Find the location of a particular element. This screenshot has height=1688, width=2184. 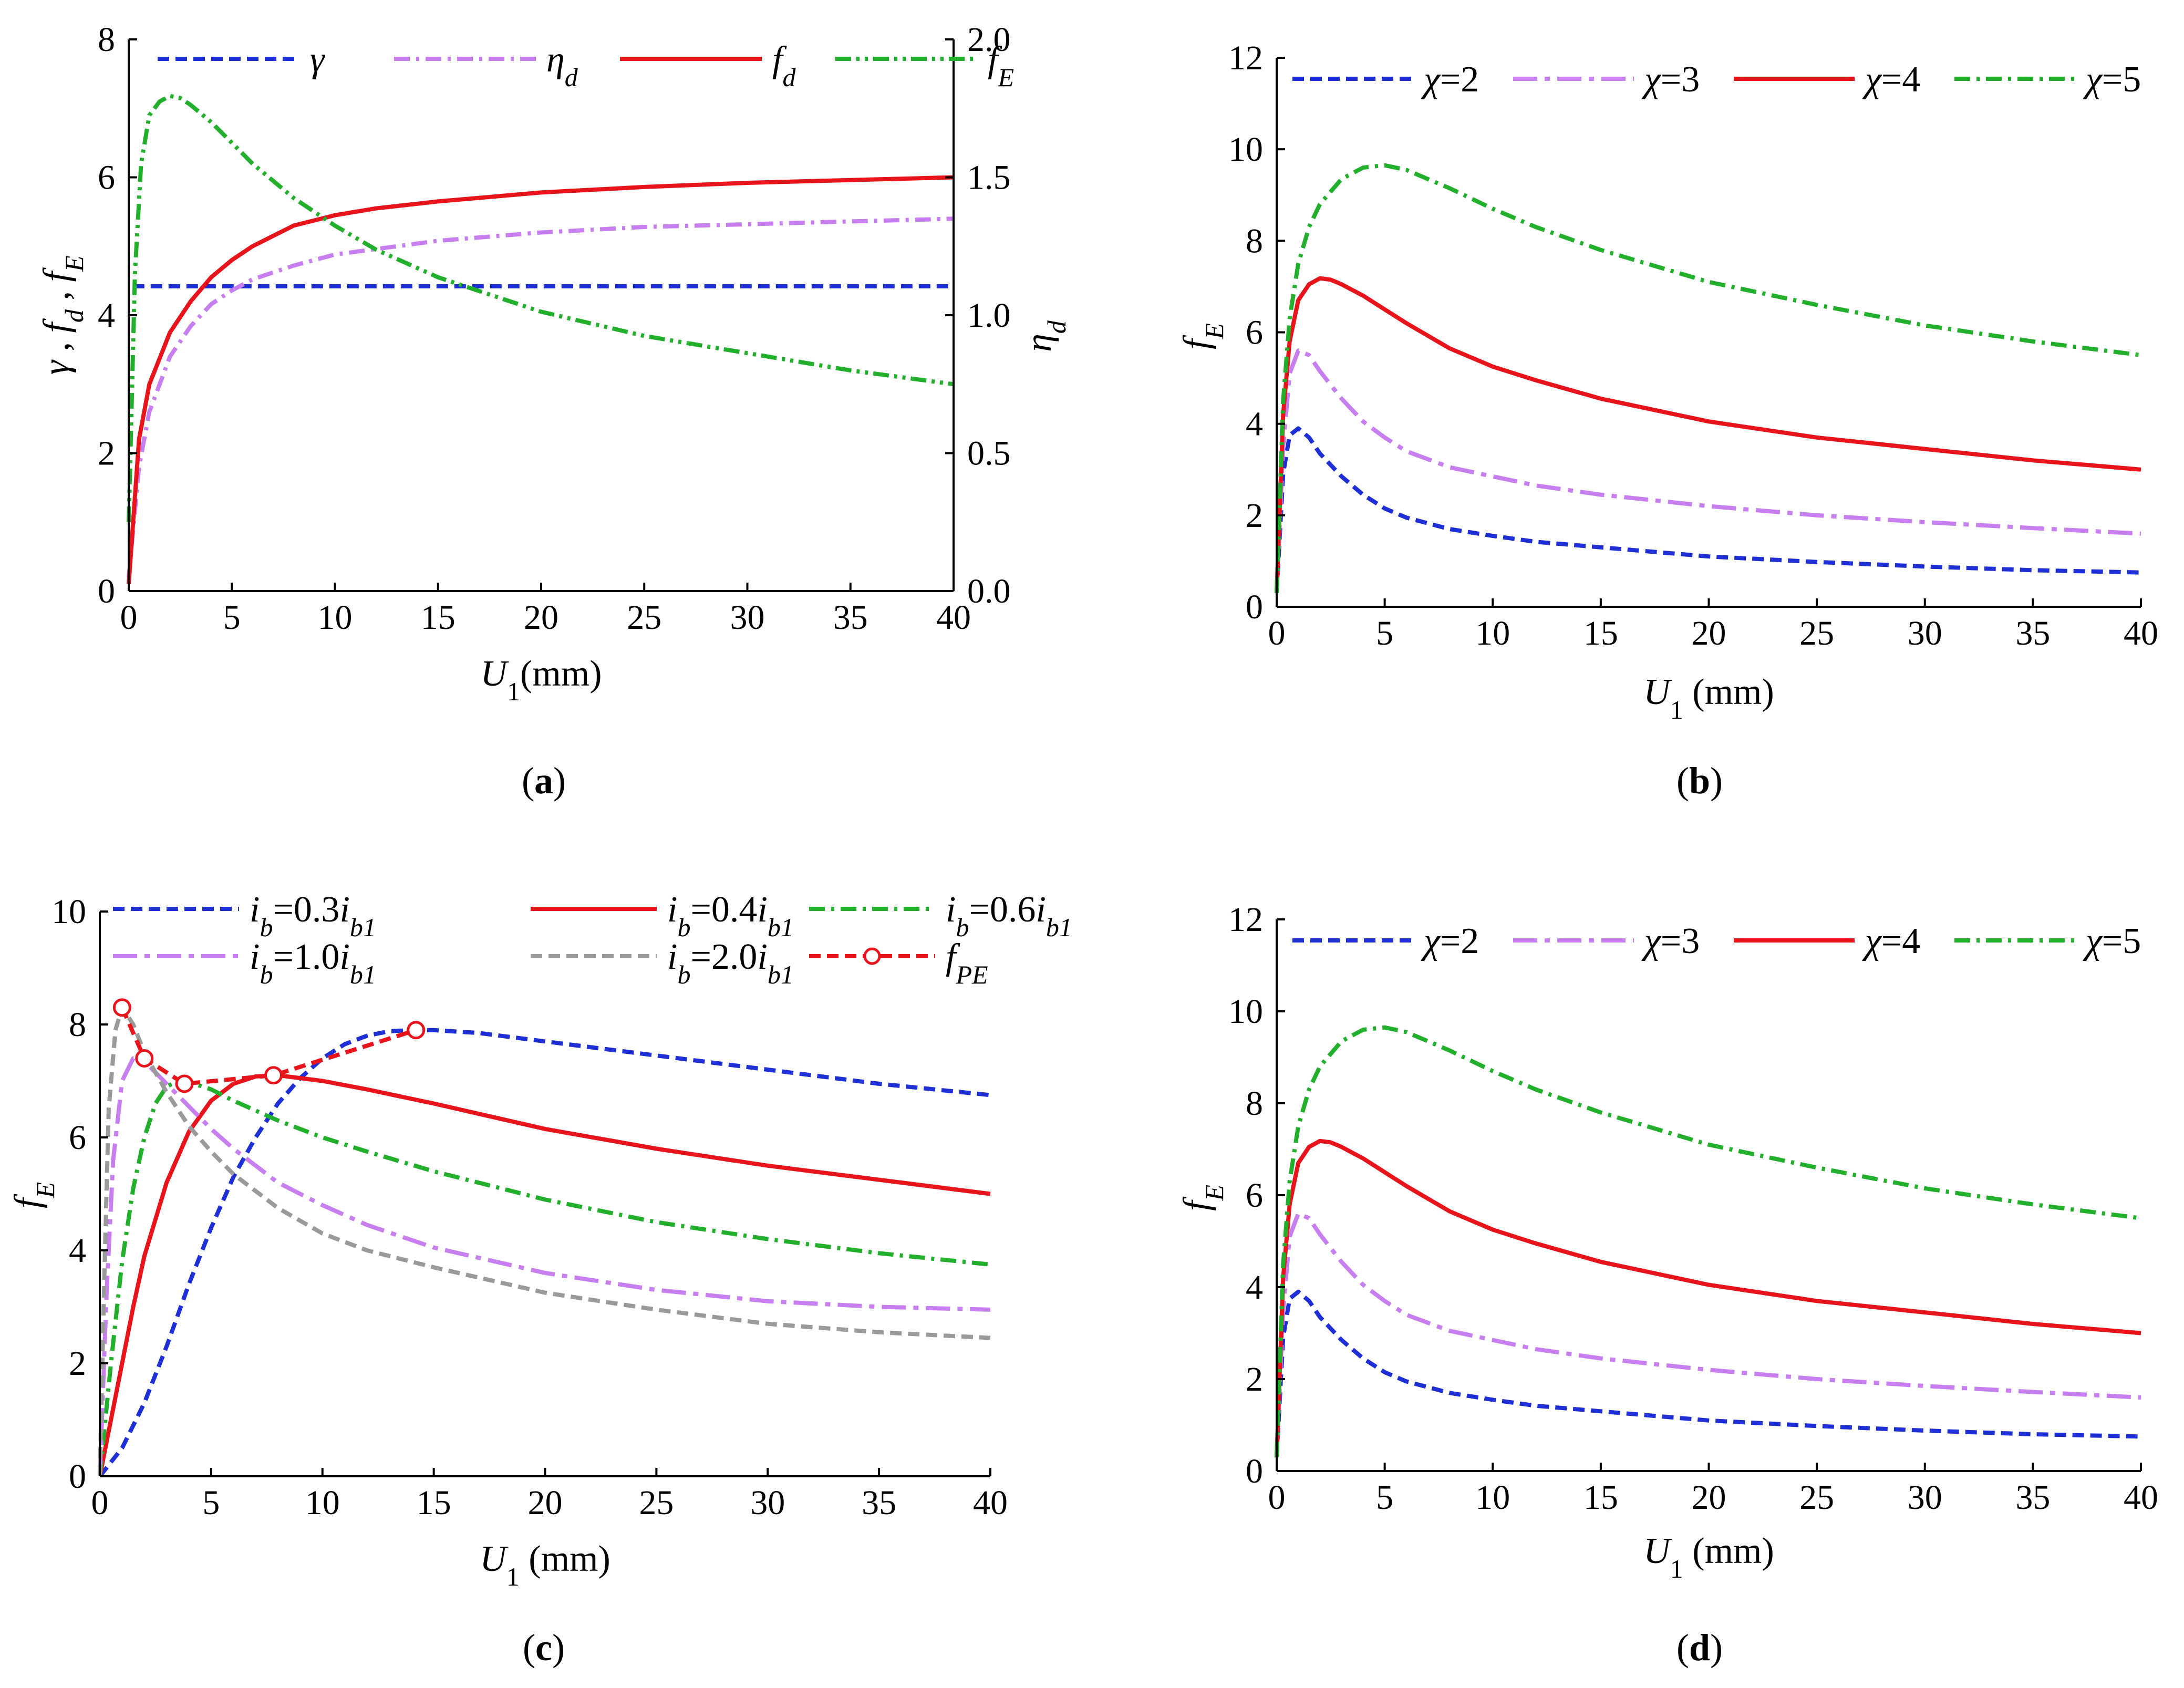

legend-label: γ is located at coordinates (318, 59).